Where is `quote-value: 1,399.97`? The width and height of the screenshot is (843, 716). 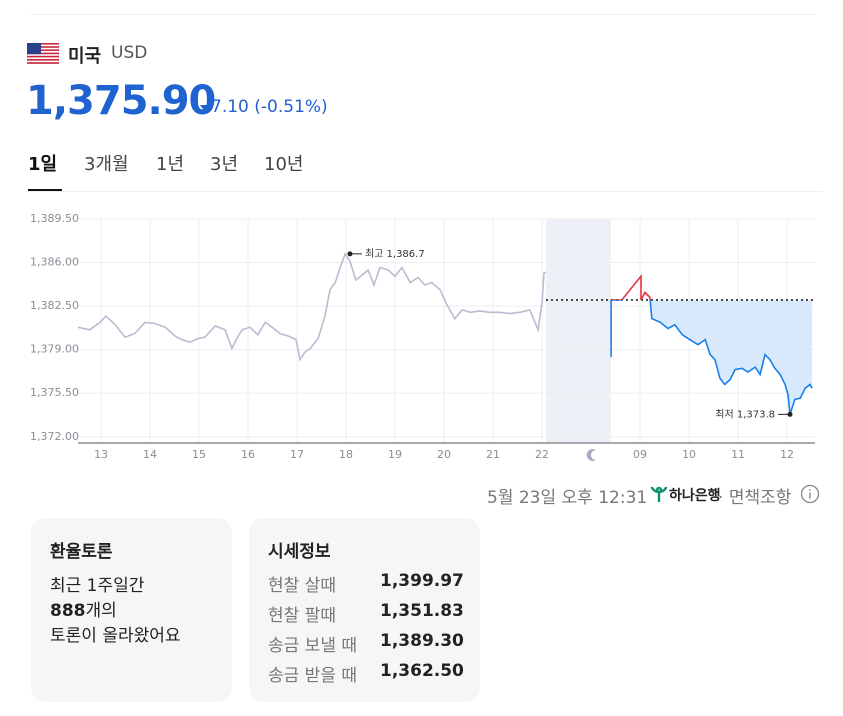 quote-value: 1,399.97 is located at coordinates (422, 581).